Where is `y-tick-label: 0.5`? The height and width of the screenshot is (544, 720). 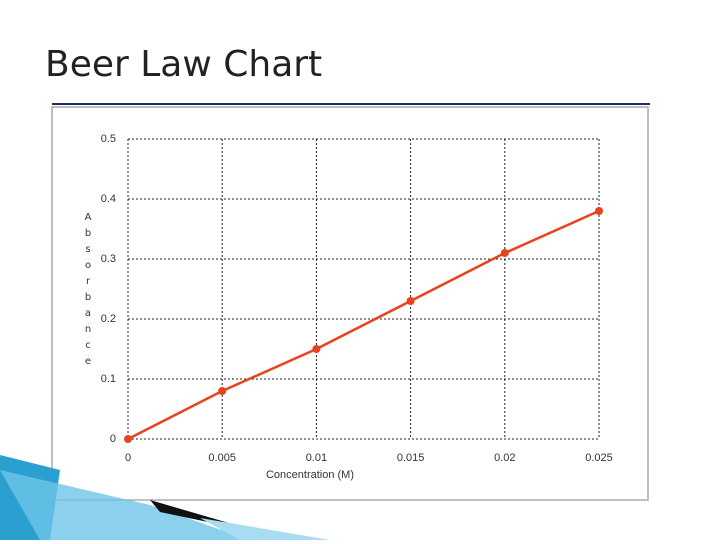 y-tick-label: 0.5 is located at coordinates (108, 139).